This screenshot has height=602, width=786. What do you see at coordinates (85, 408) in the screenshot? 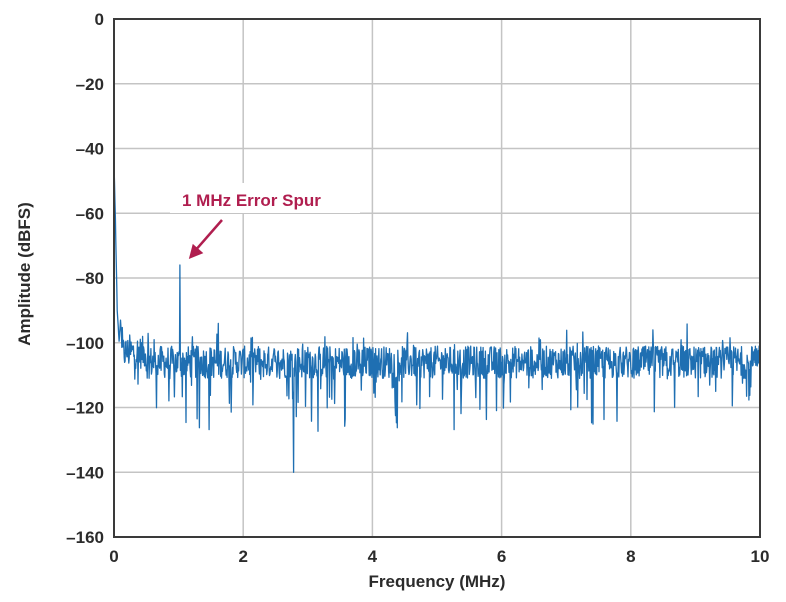
I see `y-tick-label: –120` at bounding box center [85, 408].